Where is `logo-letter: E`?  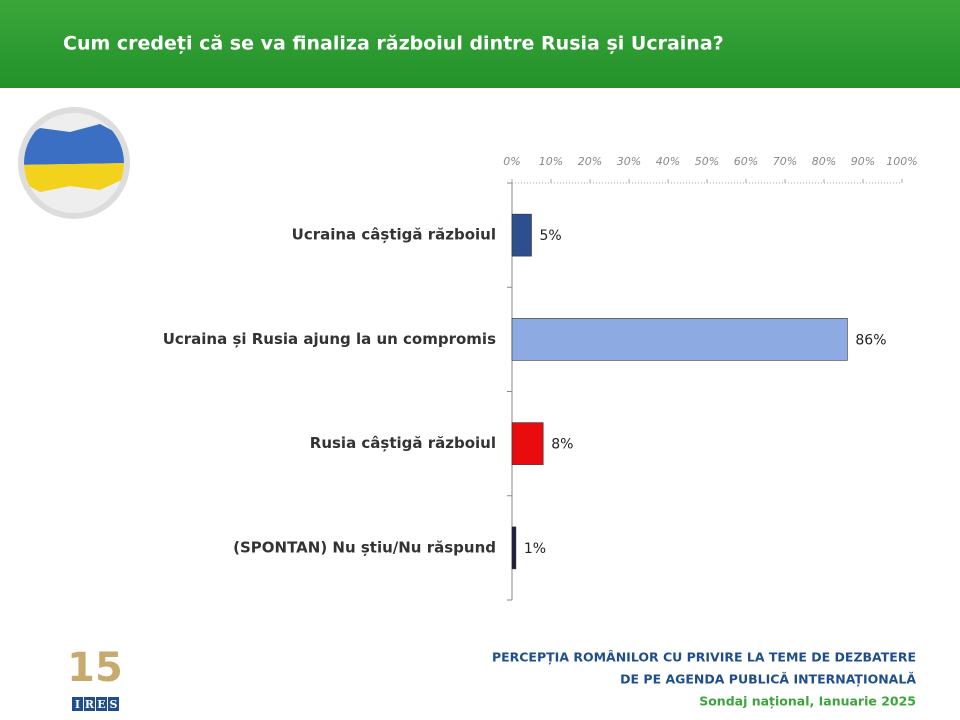 logo-letter: E is located at coordinates (101, 704).